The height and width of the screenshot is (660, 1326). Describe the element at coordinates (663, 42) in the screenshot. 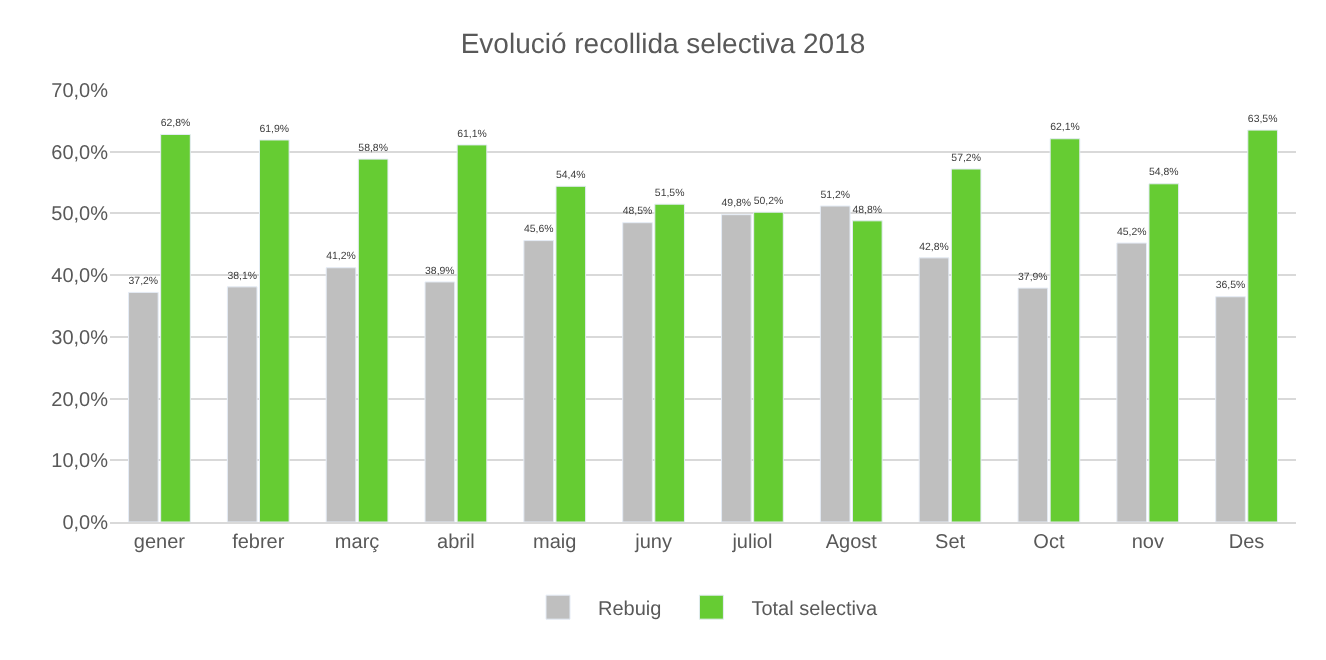

I see `chart-title: Evolució recollida selectiva 2018` at that location.